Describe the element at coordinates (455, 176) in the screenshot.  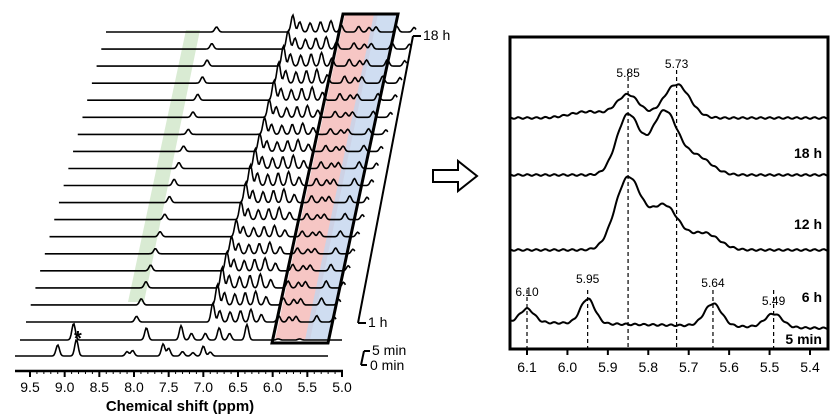
I see `right-arrow-icon` at that location.